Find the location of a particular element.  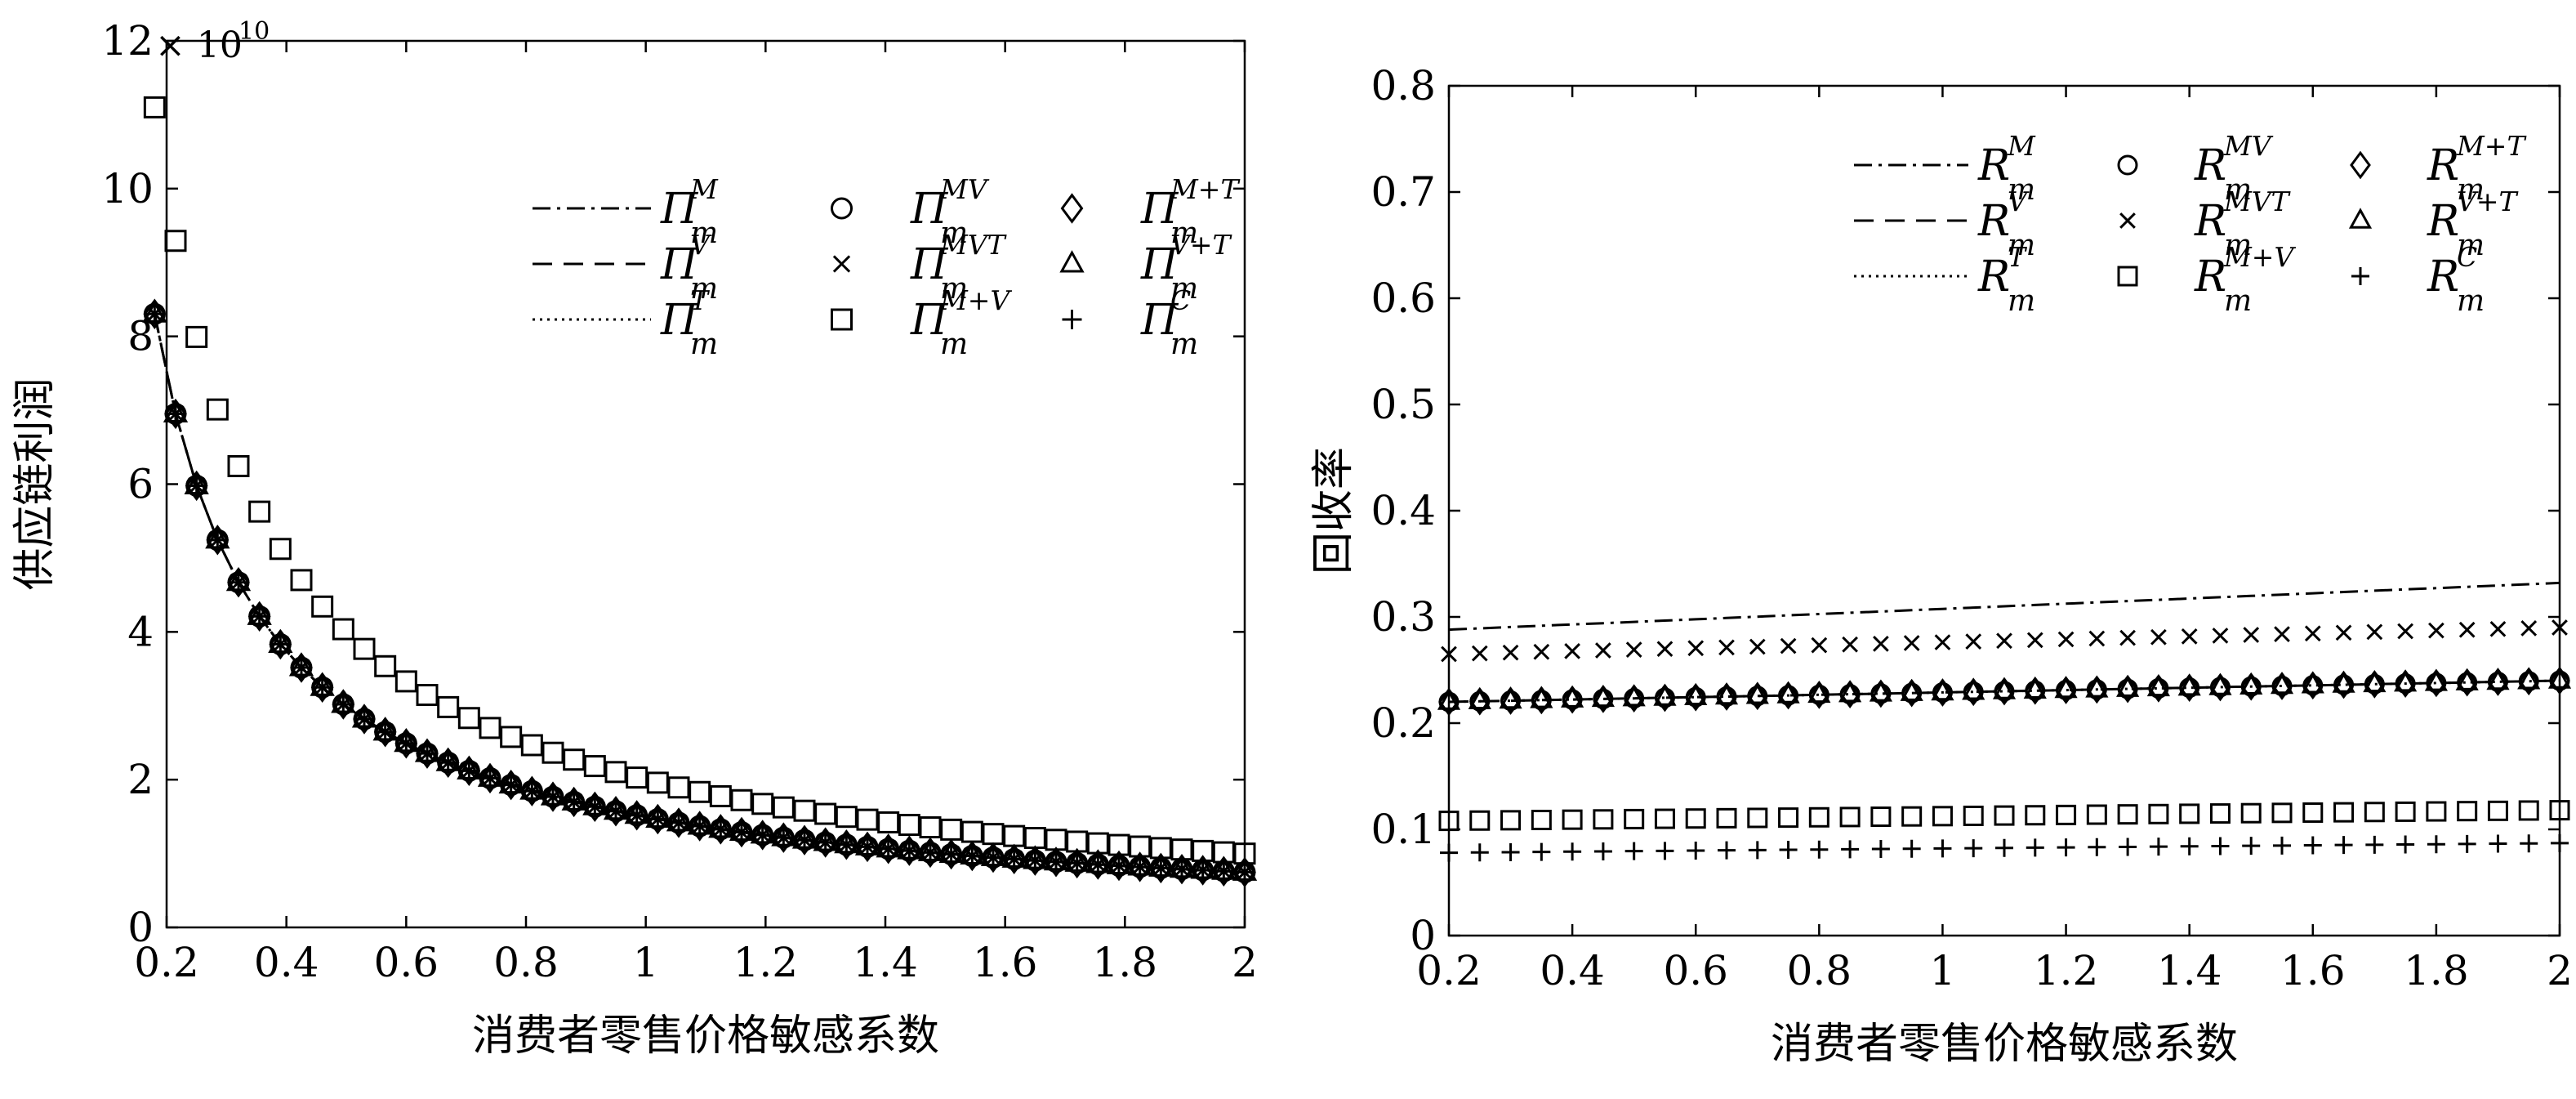

series-x is located at coordinates (2004, 641).